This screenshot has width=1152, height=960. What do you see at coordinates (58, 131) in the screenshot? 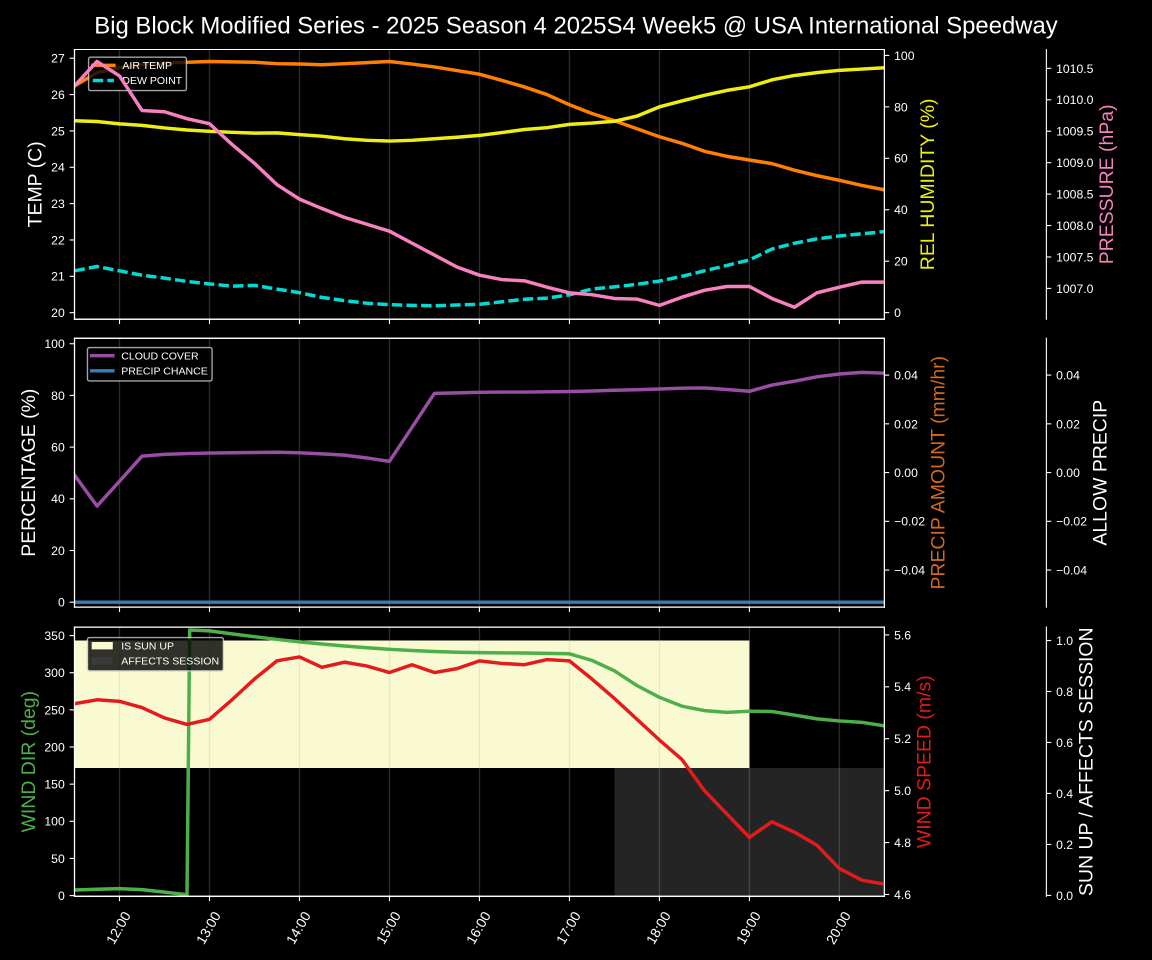
I see `svg-text: 25` at bounding box center [58, 131].